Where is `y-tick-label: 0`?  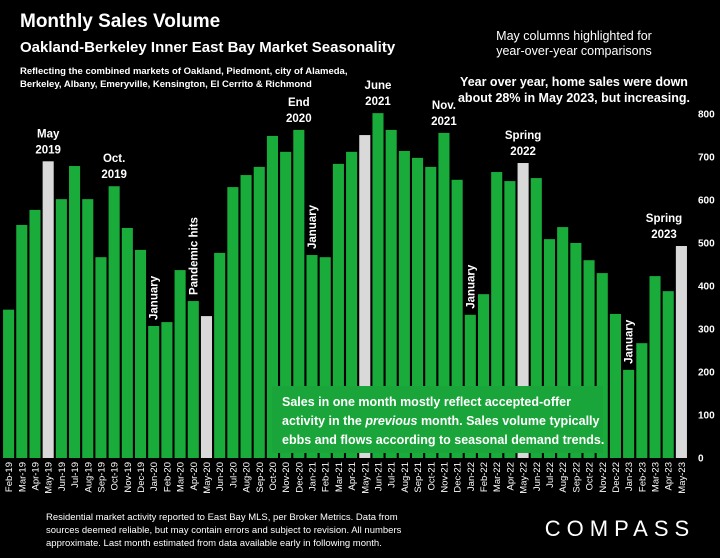 y-tick-label: 0 is located at coordinates (701, 459).